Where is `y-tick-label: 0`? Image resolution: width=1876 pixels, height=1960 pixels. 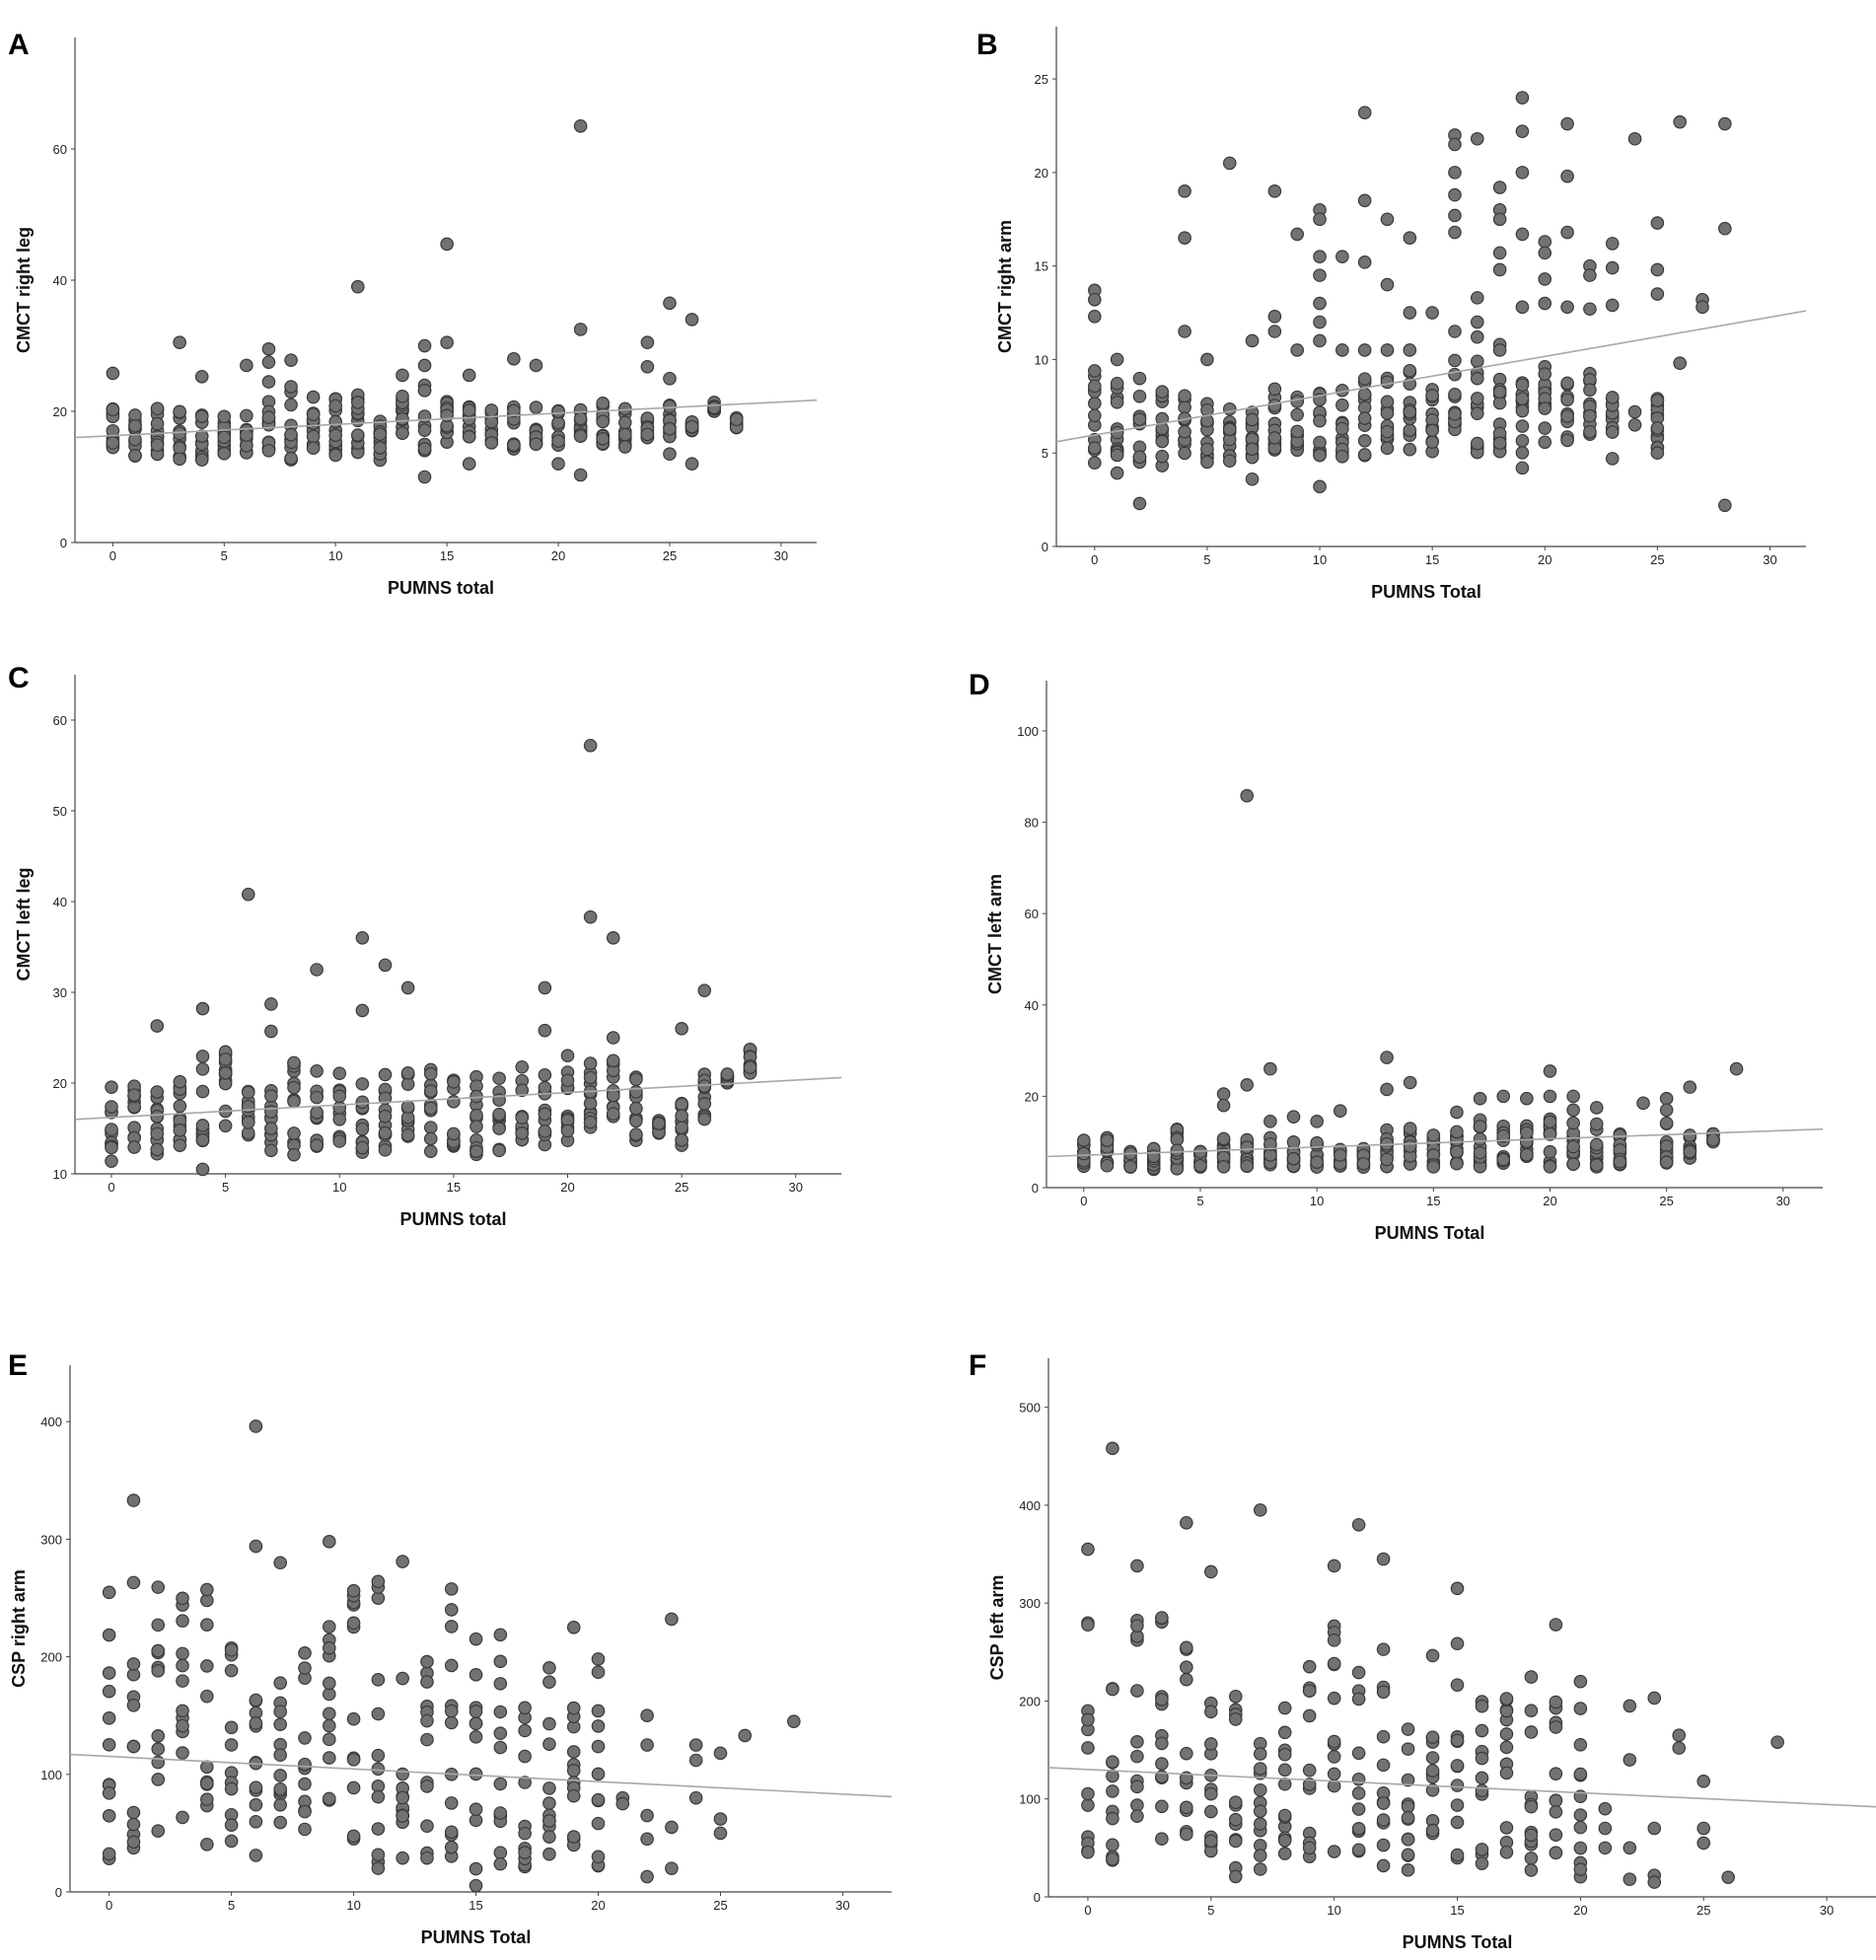 y-tick-label: 0 is located at coordinates (63, 543).